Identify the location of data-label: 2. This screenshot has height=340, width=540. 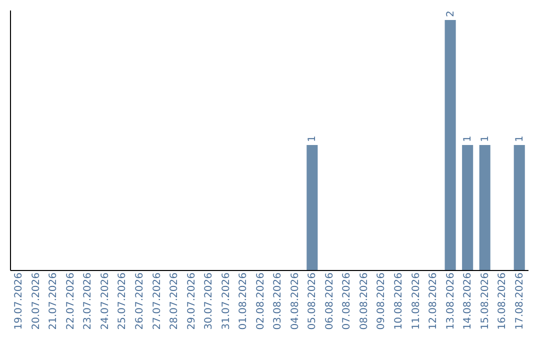
(450, 13).